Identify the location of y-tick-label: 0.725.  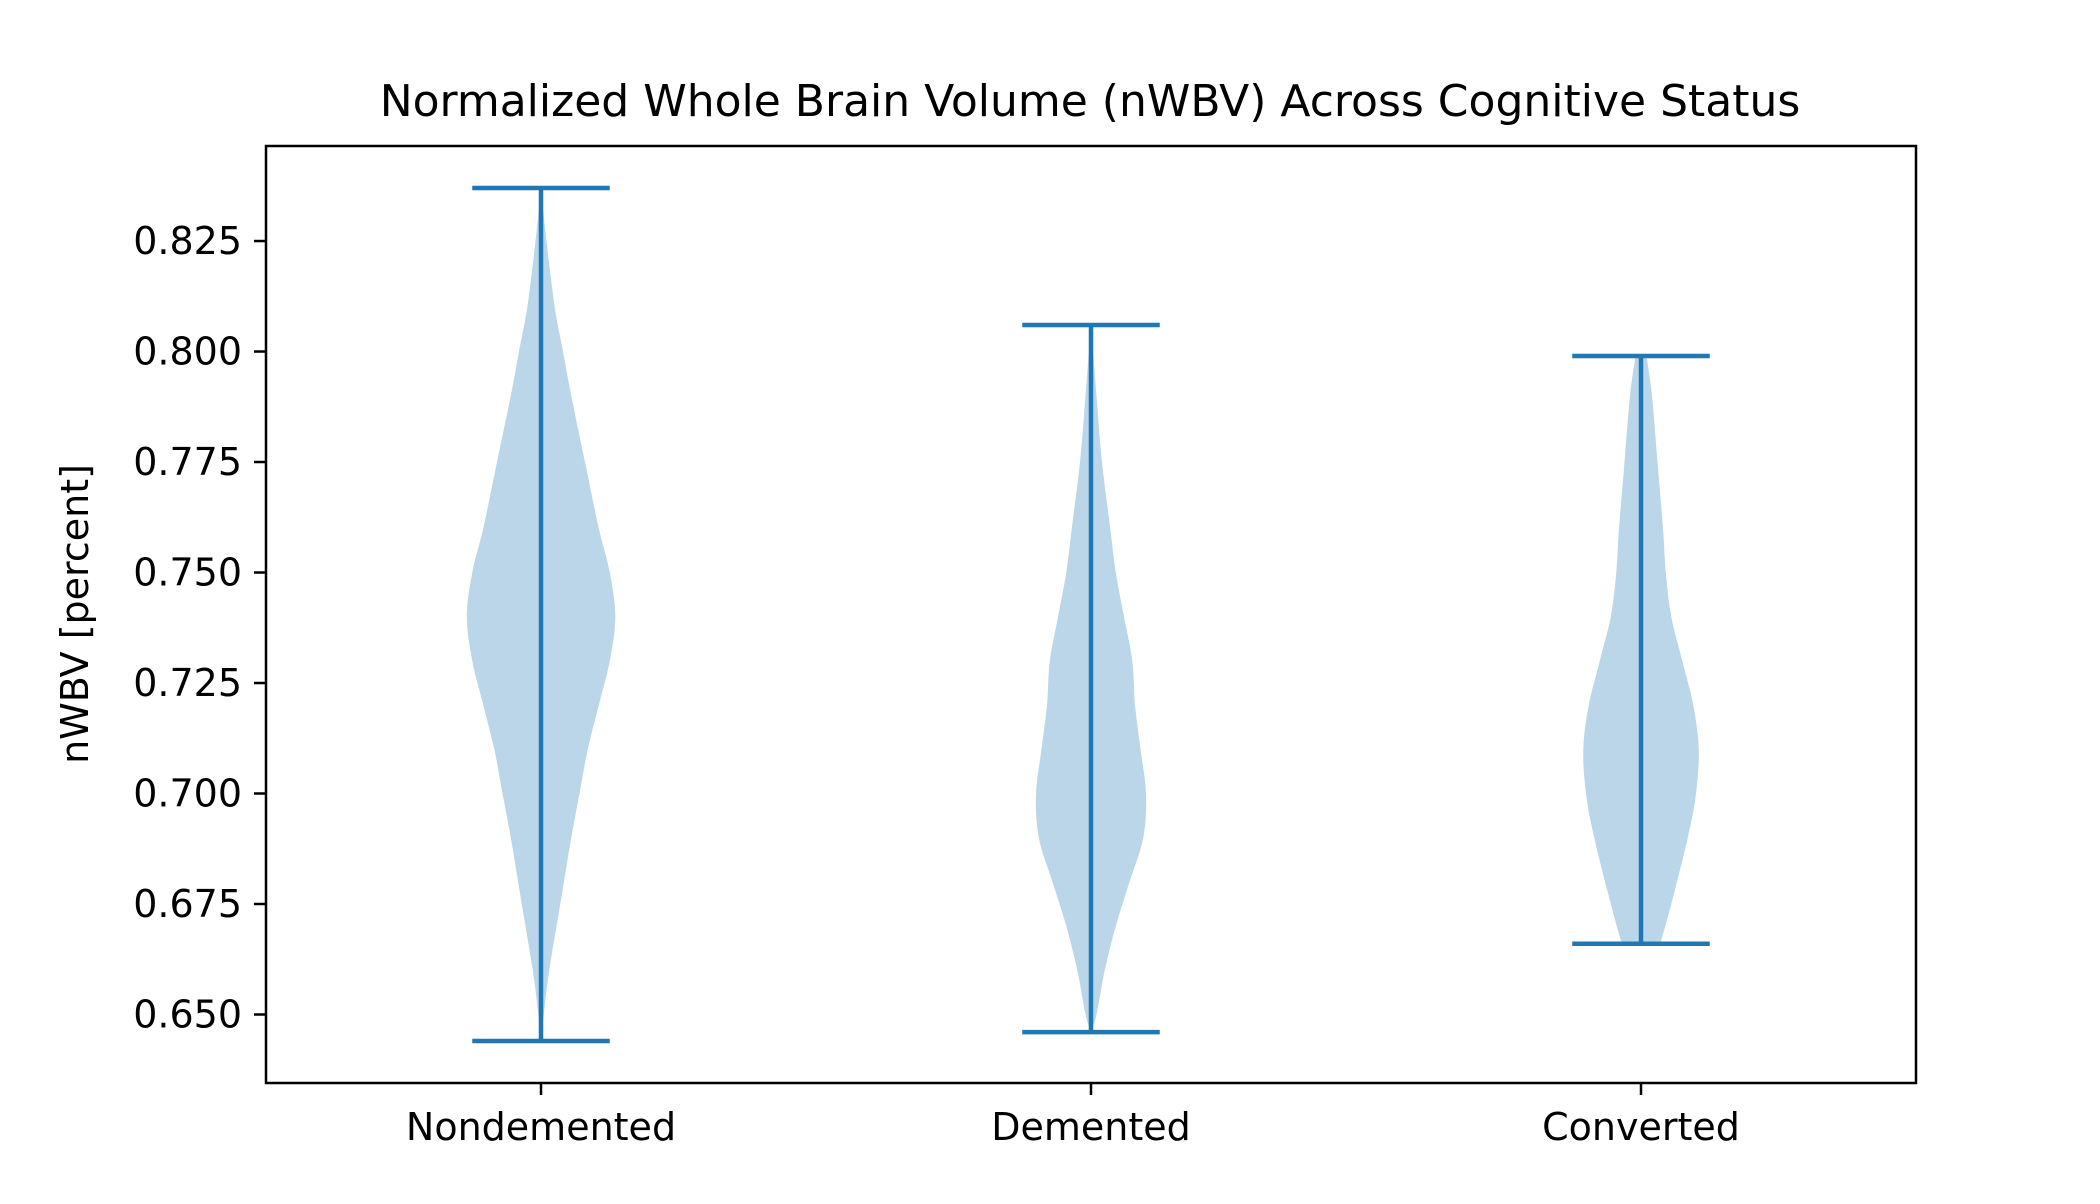
(187, 683).